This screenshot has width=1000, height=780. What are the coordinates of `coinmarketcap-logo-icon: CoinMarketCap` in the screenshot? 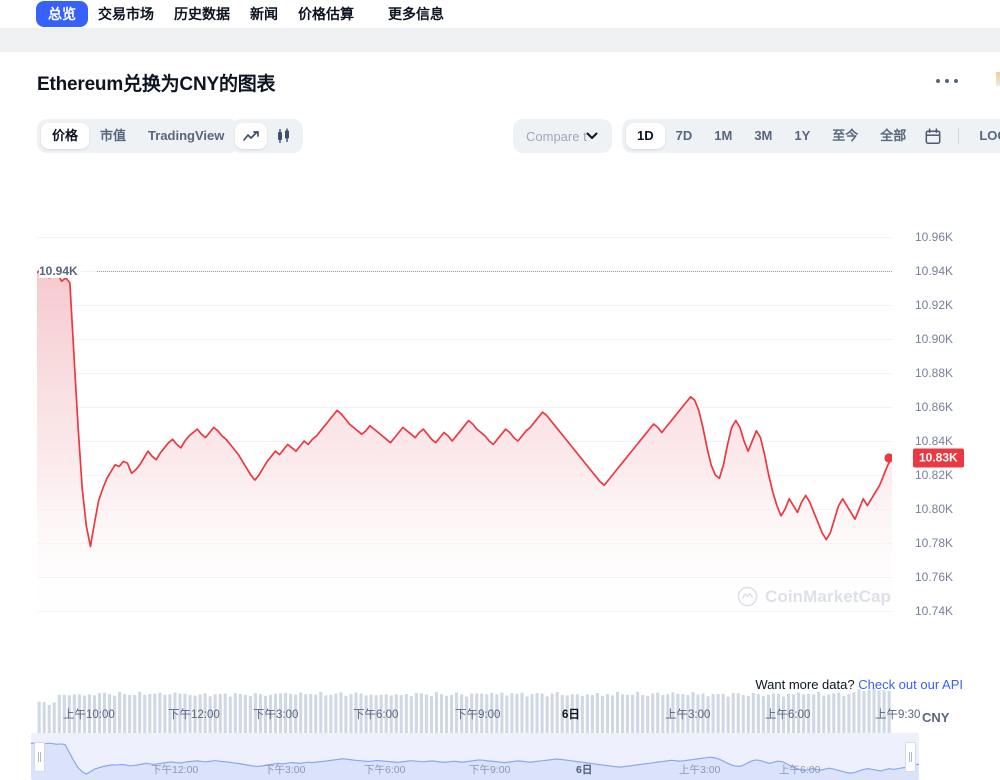 It's located at (814, 596).